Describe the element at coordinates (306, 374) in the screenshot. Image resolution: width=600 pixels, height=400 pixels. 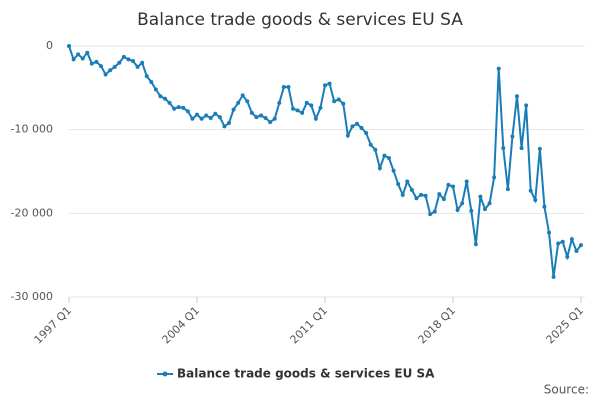
I see `legend-label: Balance trade goods & services EU SA` at that location.